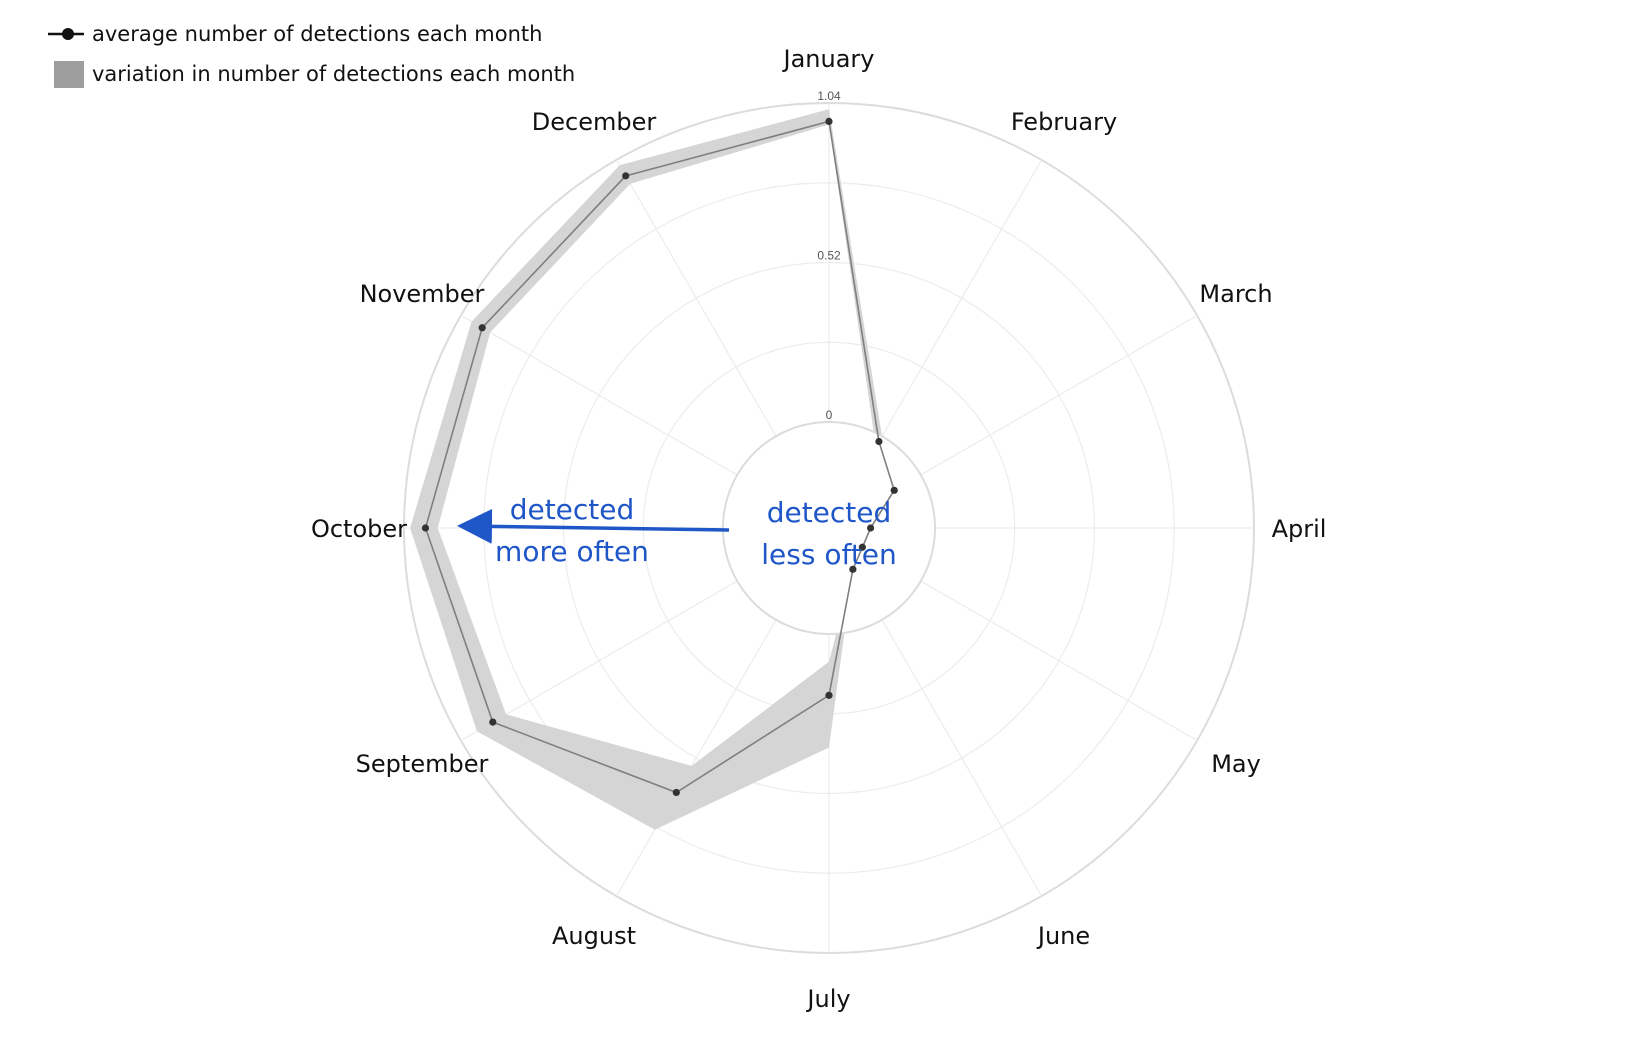 The width and height of the screenshot is (1647, 1037). I want to click on data-point-april, so click(870, 528).